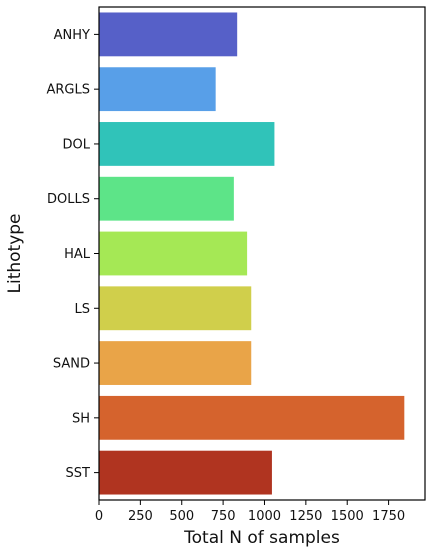  Describe the element at coordinates (157, 89) in the screenshot. I see `bar-argls` at that location.